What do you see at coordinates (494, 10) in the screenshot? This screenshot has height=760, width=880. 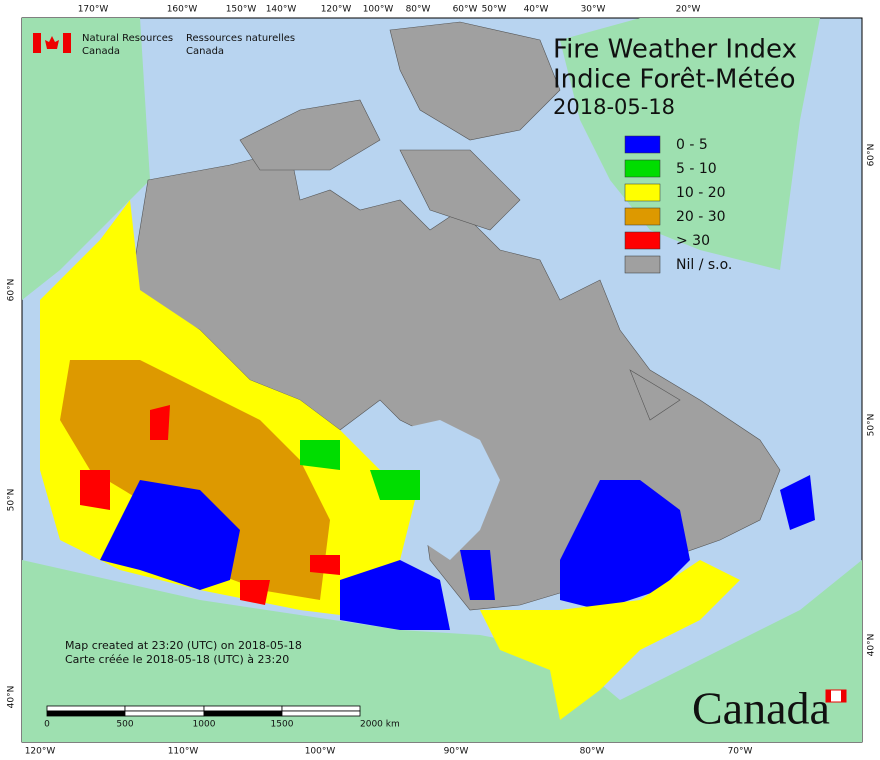 I see `longitude-label: 50°W` at bounding box center [494, 10].